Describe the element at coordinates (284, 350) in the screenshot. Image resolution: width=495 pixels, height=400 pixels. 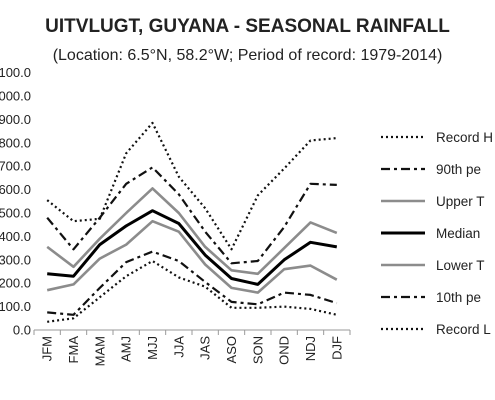
I see `x-tick-label: OND` at that location.